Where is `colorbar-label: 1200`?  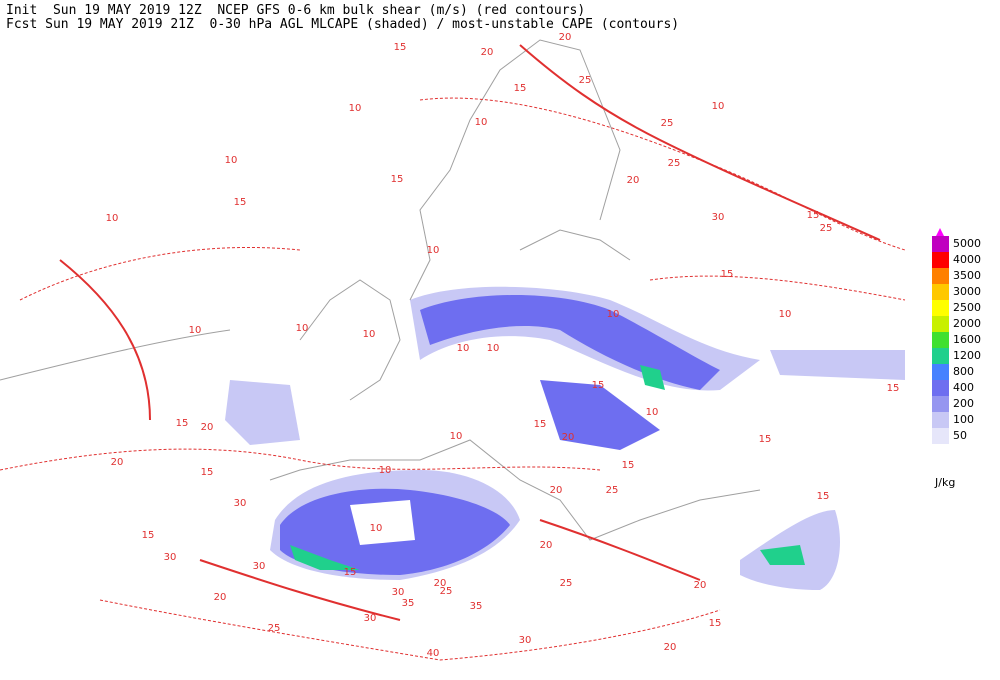
colorbar-label: 1200 is located at coordinates (967, 355).